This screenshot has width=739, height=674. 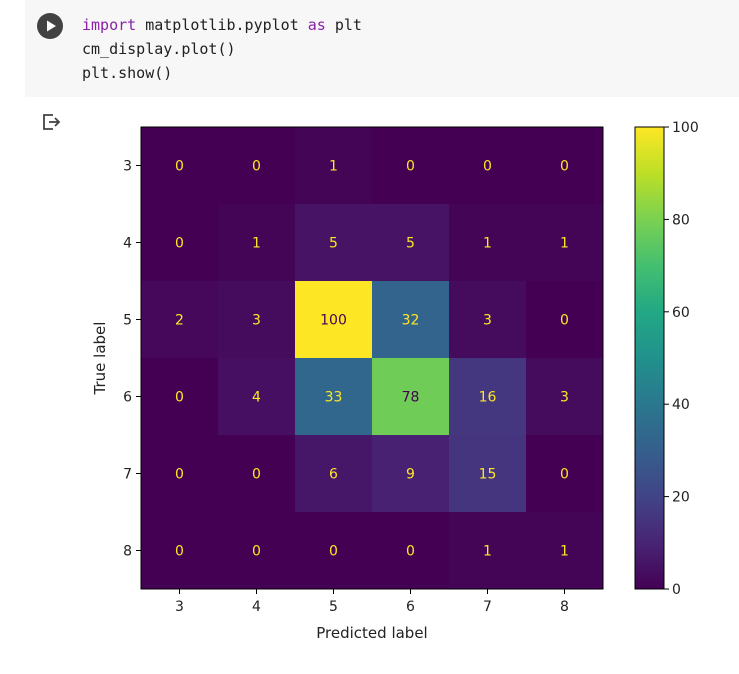 I want to click on y-axis-label: True label, so click(x=100, y=359).